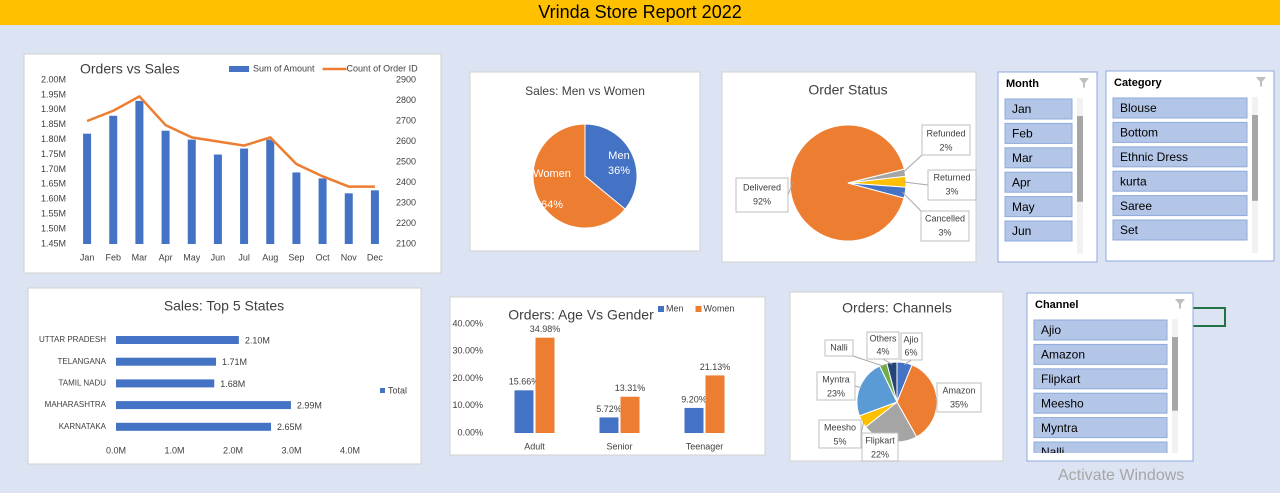  What do you see at coordinates (705, 446) in the screenshot?
I see `x-tick-label: Teenager` at bounding box center [705, 446].